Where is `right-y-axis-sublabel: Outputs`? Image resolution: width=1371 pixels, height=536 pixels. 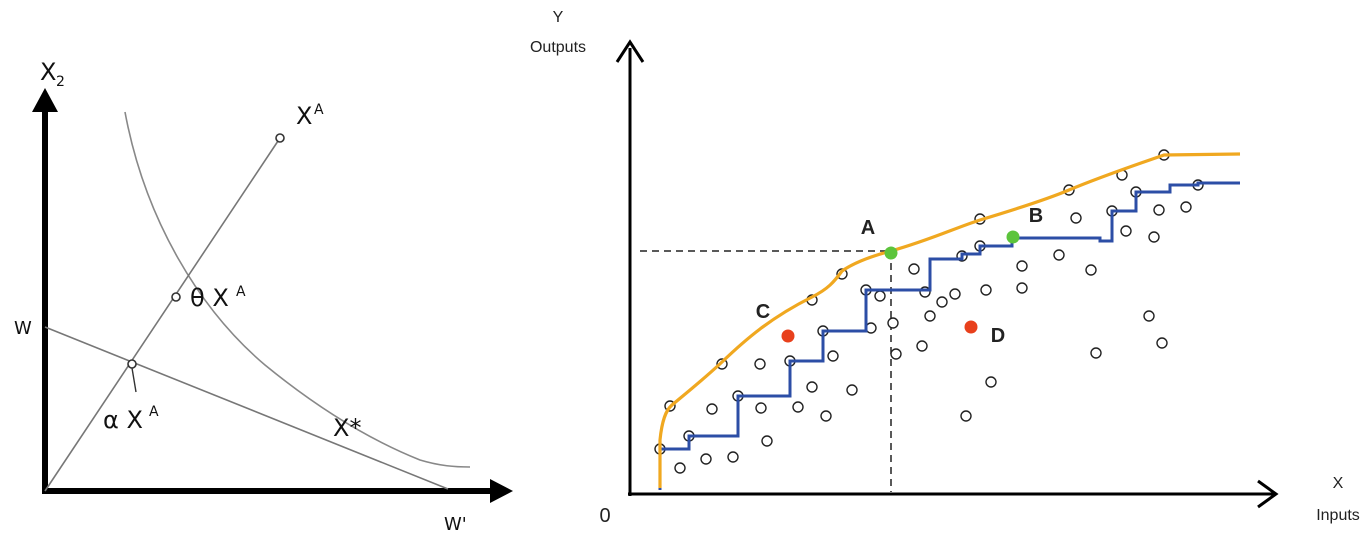
right-y-axis-sublabel: Outputs is located at coordinates (558, 47).